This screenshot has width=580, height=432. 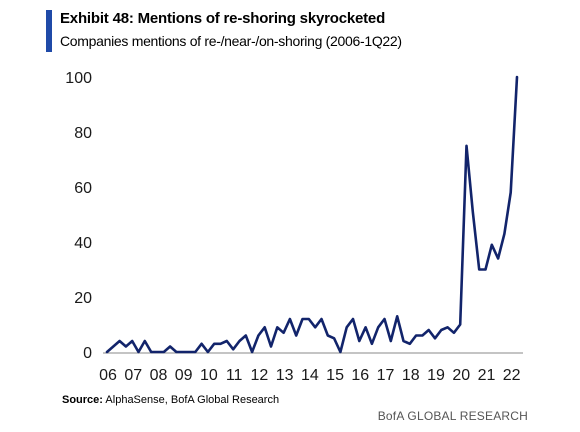 I want to click on x-tick-label: 12, so click(x=259, y=375).